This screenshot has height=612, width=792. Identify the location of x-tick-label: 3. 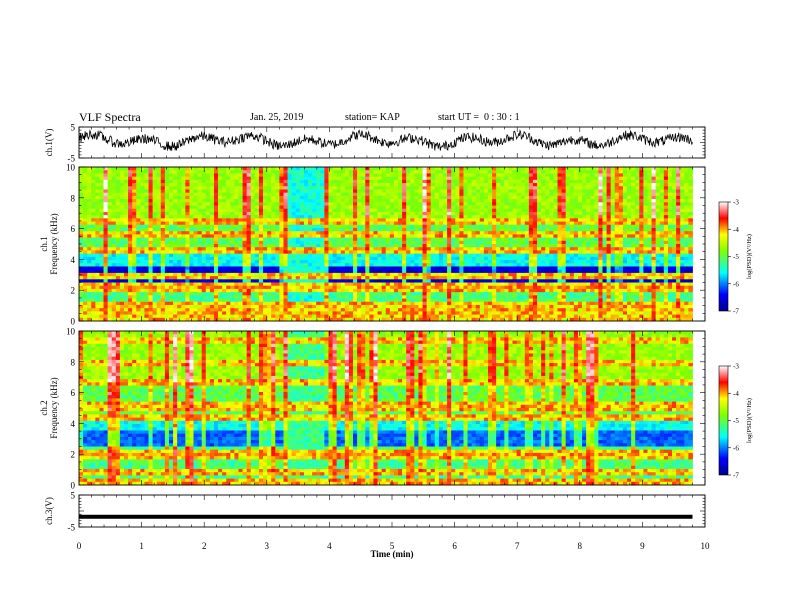
(267, 546).